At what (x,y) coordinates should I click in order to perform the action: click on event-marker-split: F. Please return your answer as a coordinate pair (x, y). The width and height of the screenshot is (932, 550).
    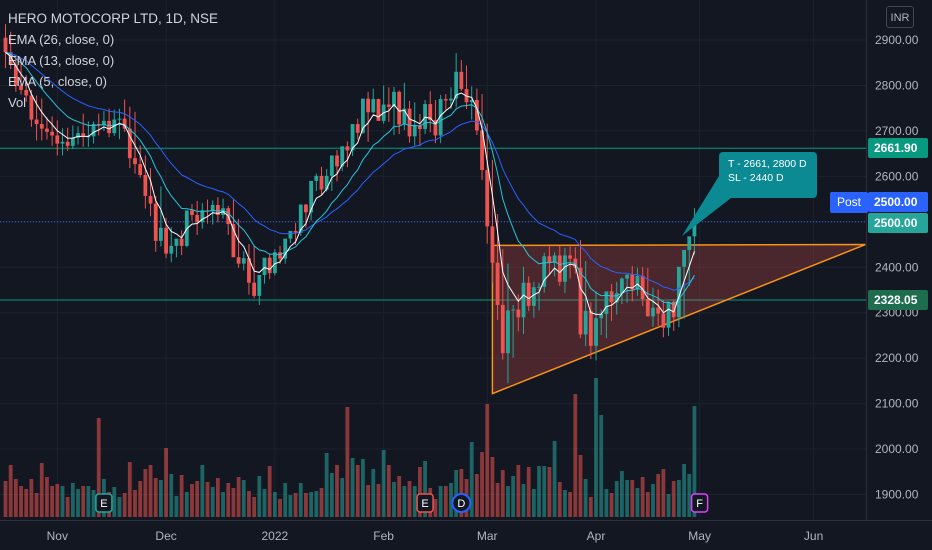
    Looking at the image, I should click on (699, 503).